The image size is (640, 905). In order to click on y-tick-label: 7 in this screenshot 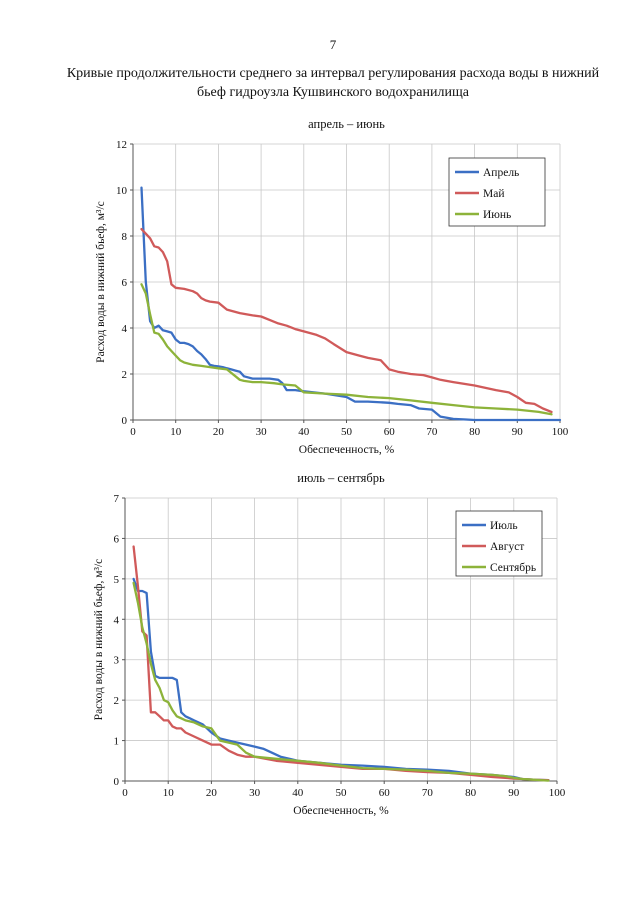, I will do `click(117, 499)`.